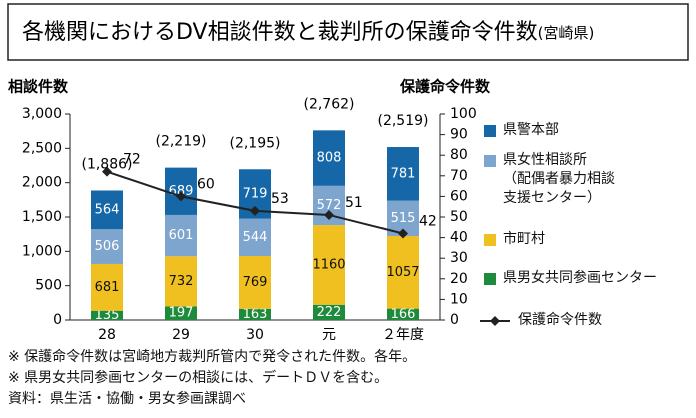 The height and width of the screenshot is (418, 696). What do you see at coordinates (206, 184) in the screenshot?
I see `line-value-label: 60` at bounding box center [206, 184].